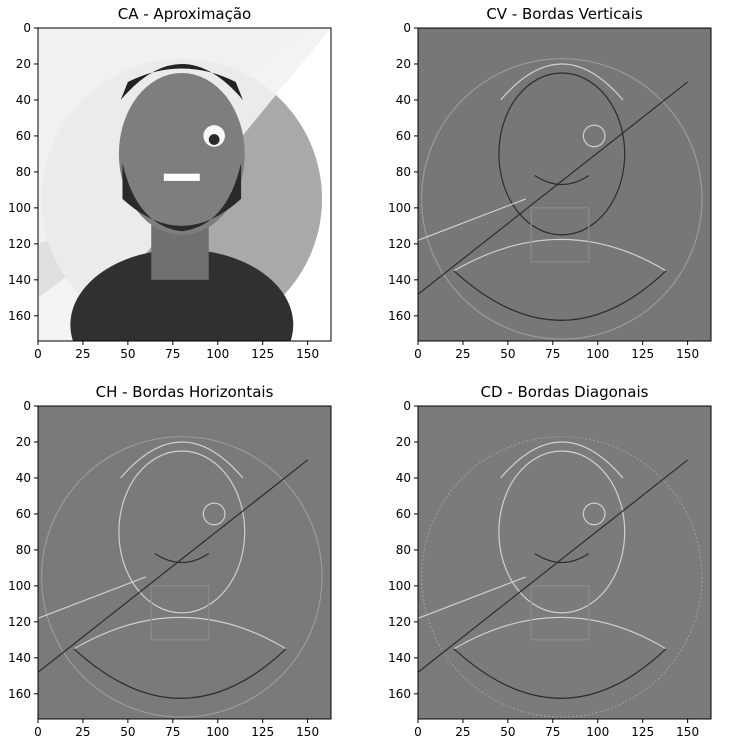 Image resolution: width=734 pixels, height=752 pixels. What do you see at coordinates (182, 295) in the screenshot?
I see `shirt` at bounding box center [182, 295].